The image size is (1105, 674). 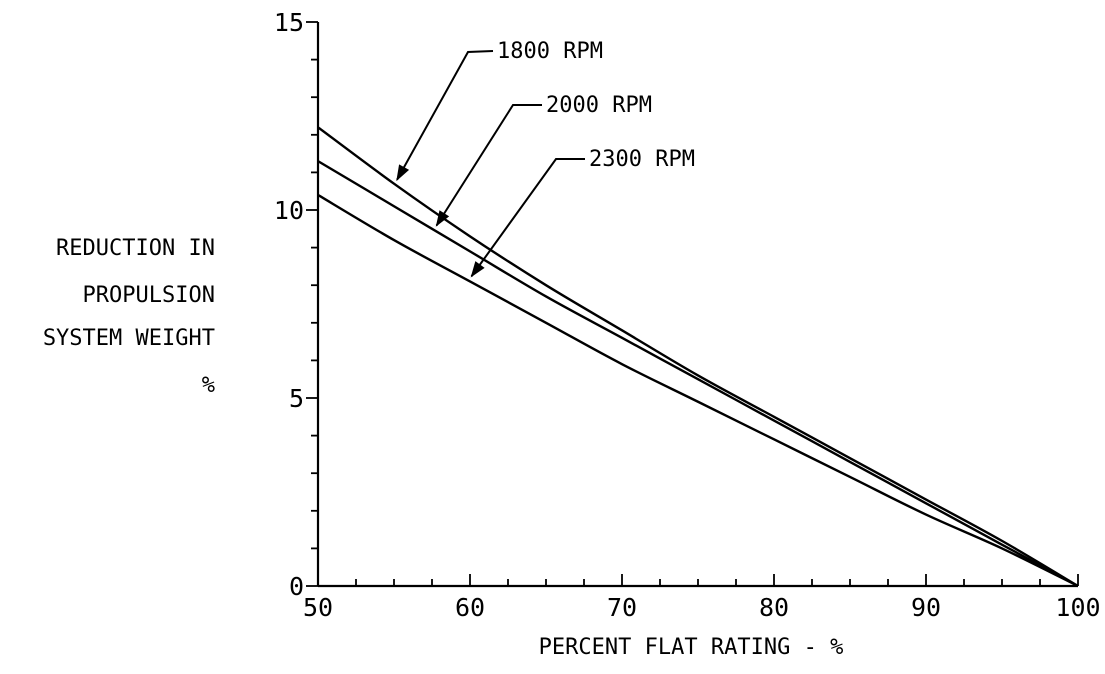 What do you see at coordinates (926, 607) in the screenshot?
I see `x-tick-label: 90` at bounding box center [926, 607].